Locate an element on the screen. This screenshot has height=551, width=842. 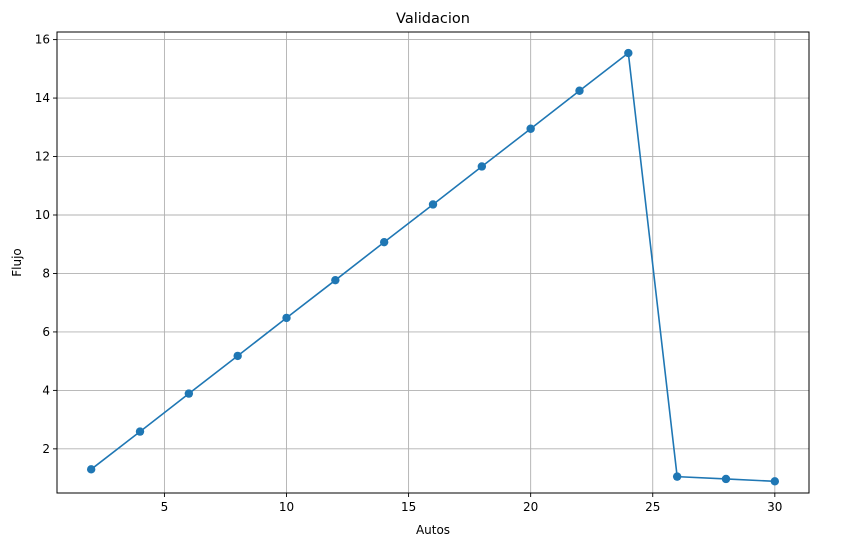
y-tick-label: 14 is located at coordinates (42, 98).